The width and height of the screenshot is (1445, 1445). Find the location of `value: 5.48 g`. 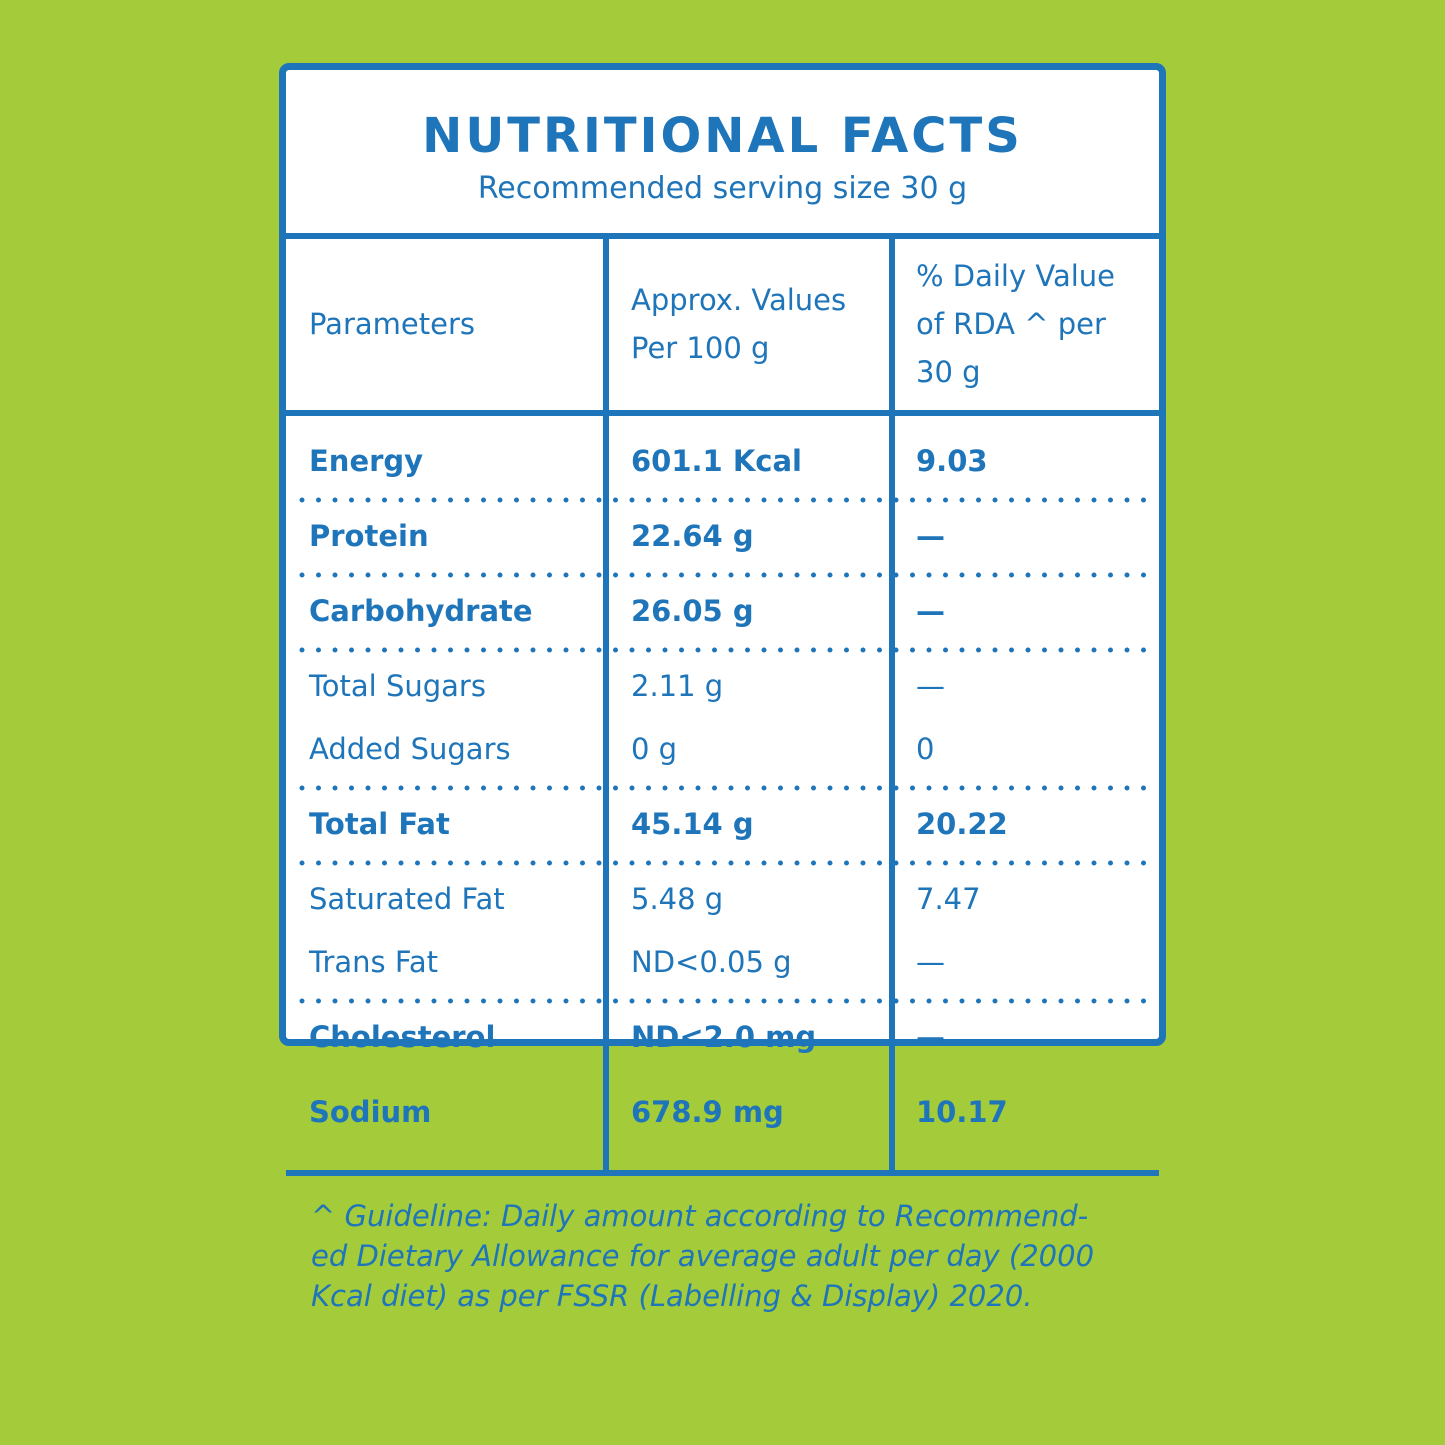

value: 5.48 g is located at coordinates (677, 899).